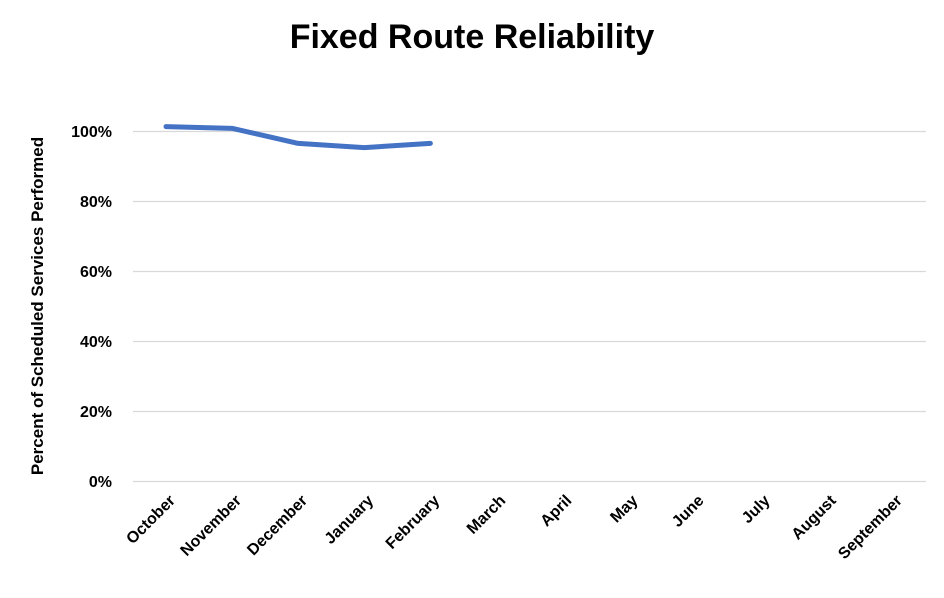  What do you see at coordinates (349, 519) in the screenshot?
I see `x-tick-label: January` at bounding box center [349, 519].